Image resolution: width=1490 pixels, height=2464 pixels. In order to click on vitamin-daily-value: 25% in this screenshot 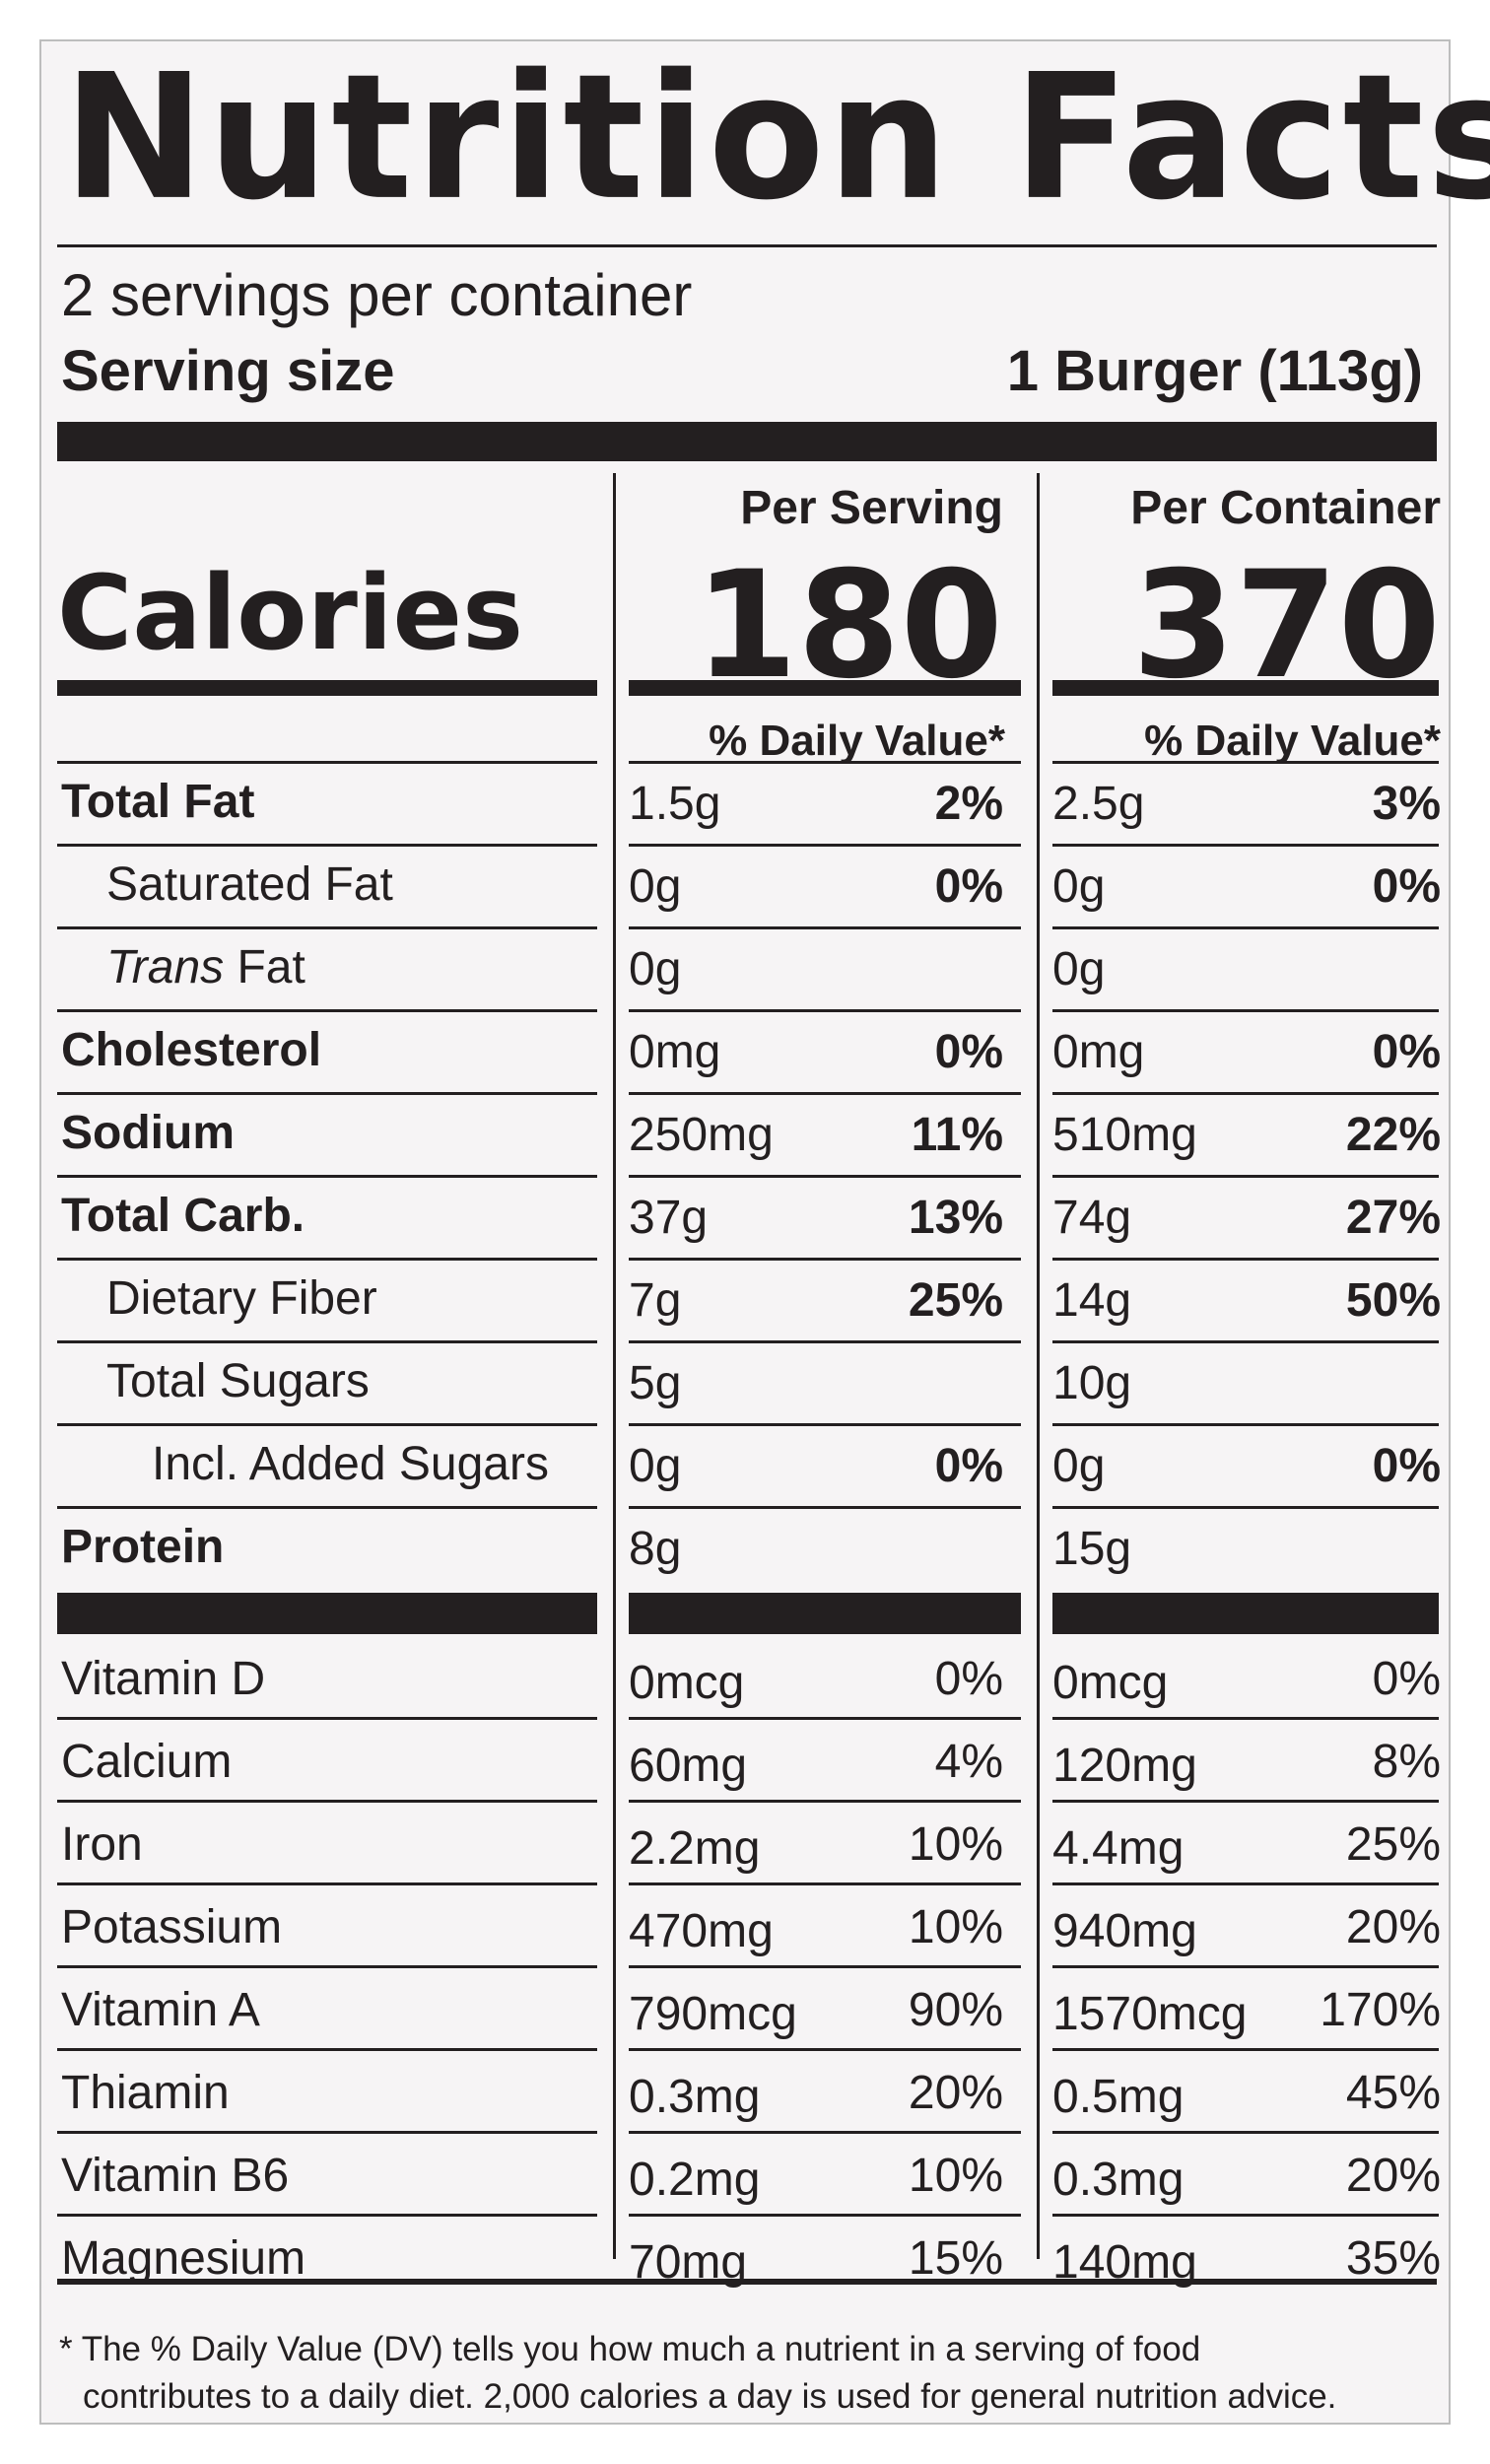, I will do `click(1393, 1844)`.